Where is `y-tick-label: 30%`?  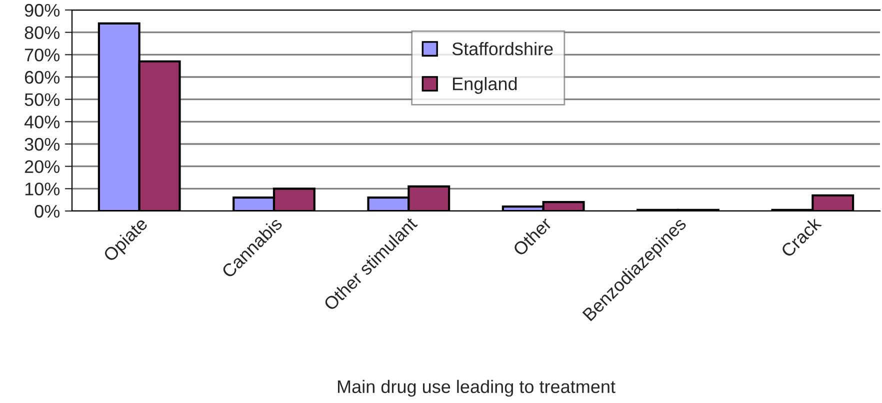 y-tick-label: 30% is located at coordinates (42, 144).